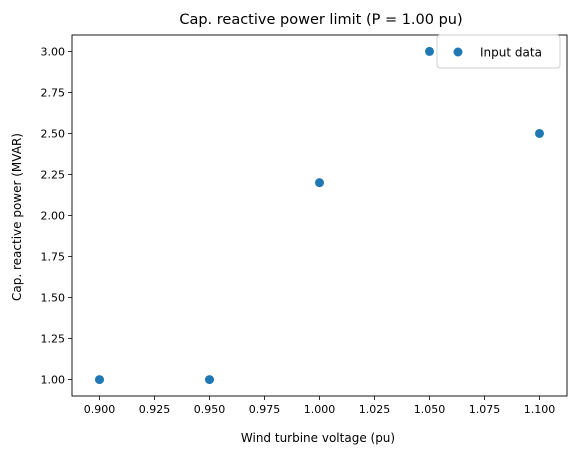 This screenshot has width=576, height=455. I want to click on legend-box, so click(498, 51).